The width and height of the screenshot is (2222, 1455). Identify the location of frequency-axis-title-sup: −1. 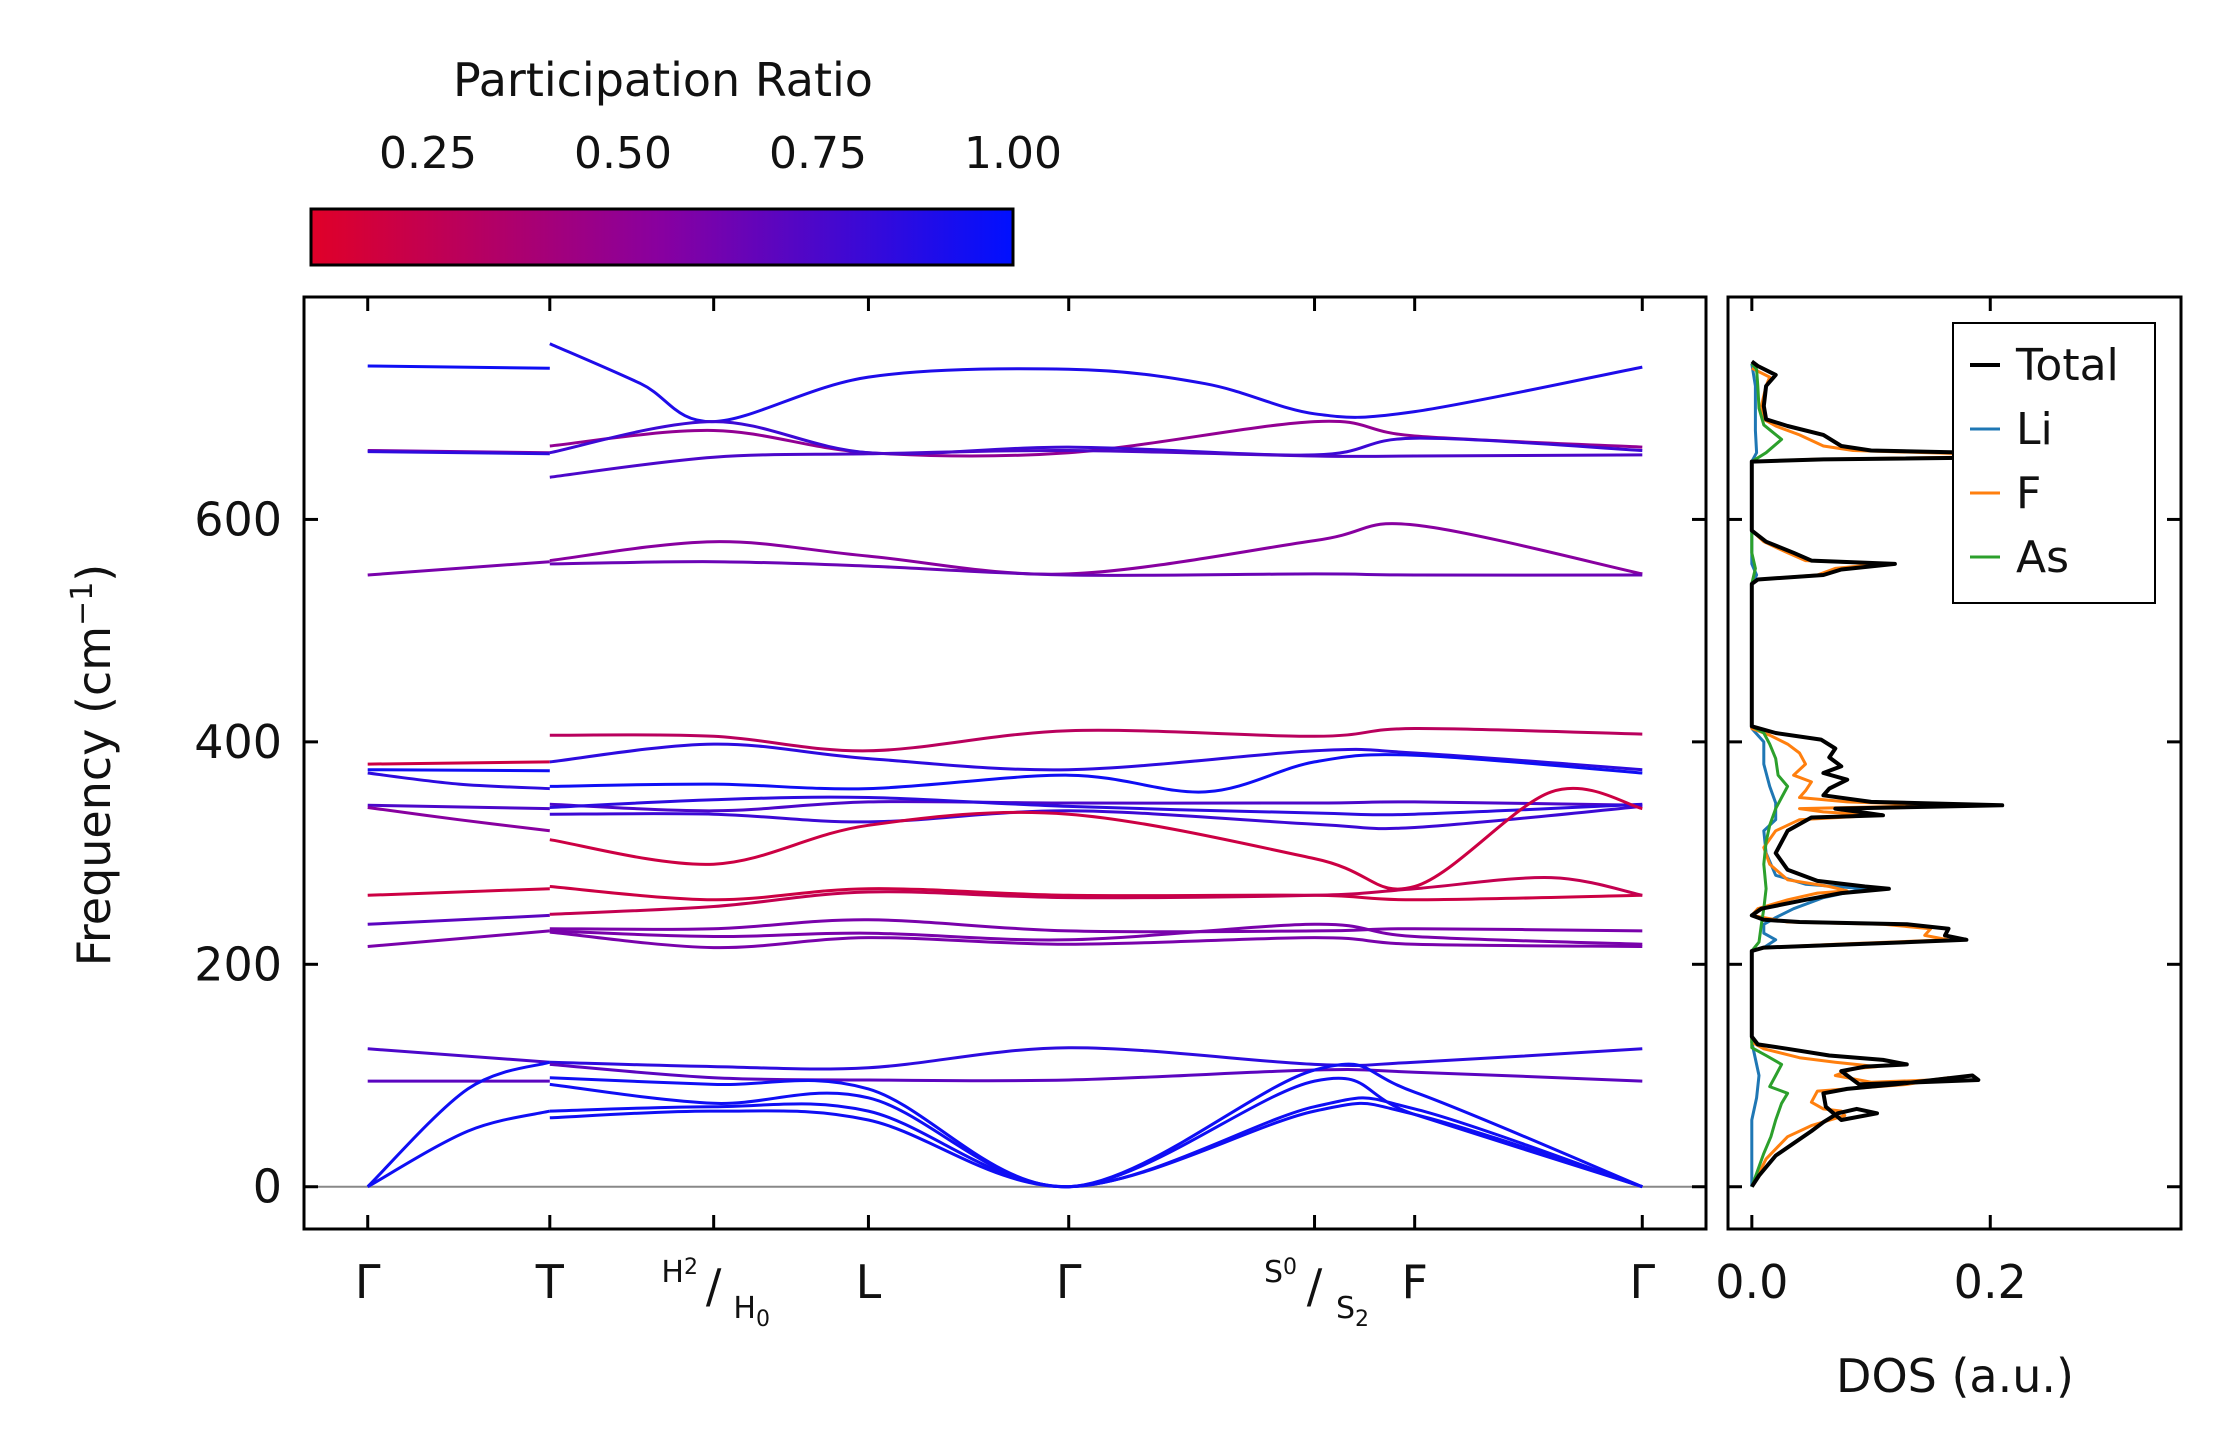
(82, 604).